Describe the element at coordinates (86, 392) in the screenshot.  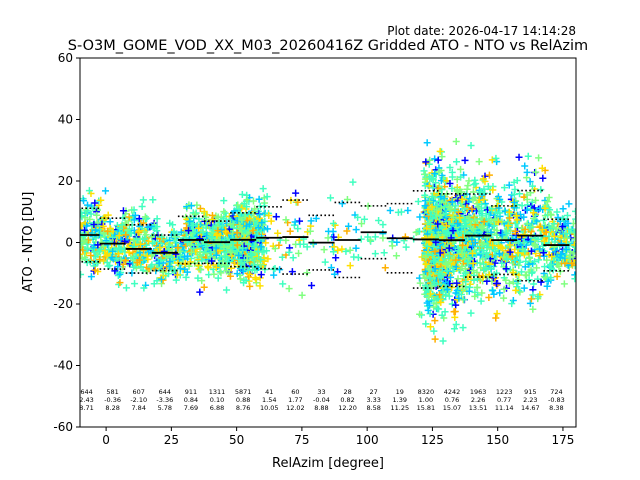
I see `bin-n-label: 644` at that location.